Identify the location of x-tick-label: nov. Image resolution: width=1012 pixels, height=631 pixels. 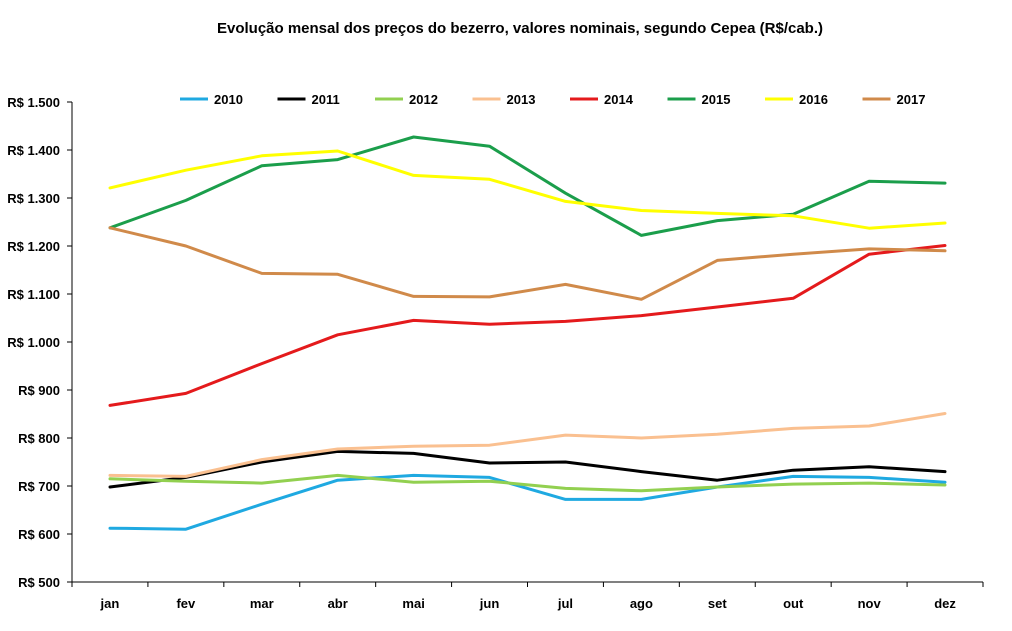
(870, 603).